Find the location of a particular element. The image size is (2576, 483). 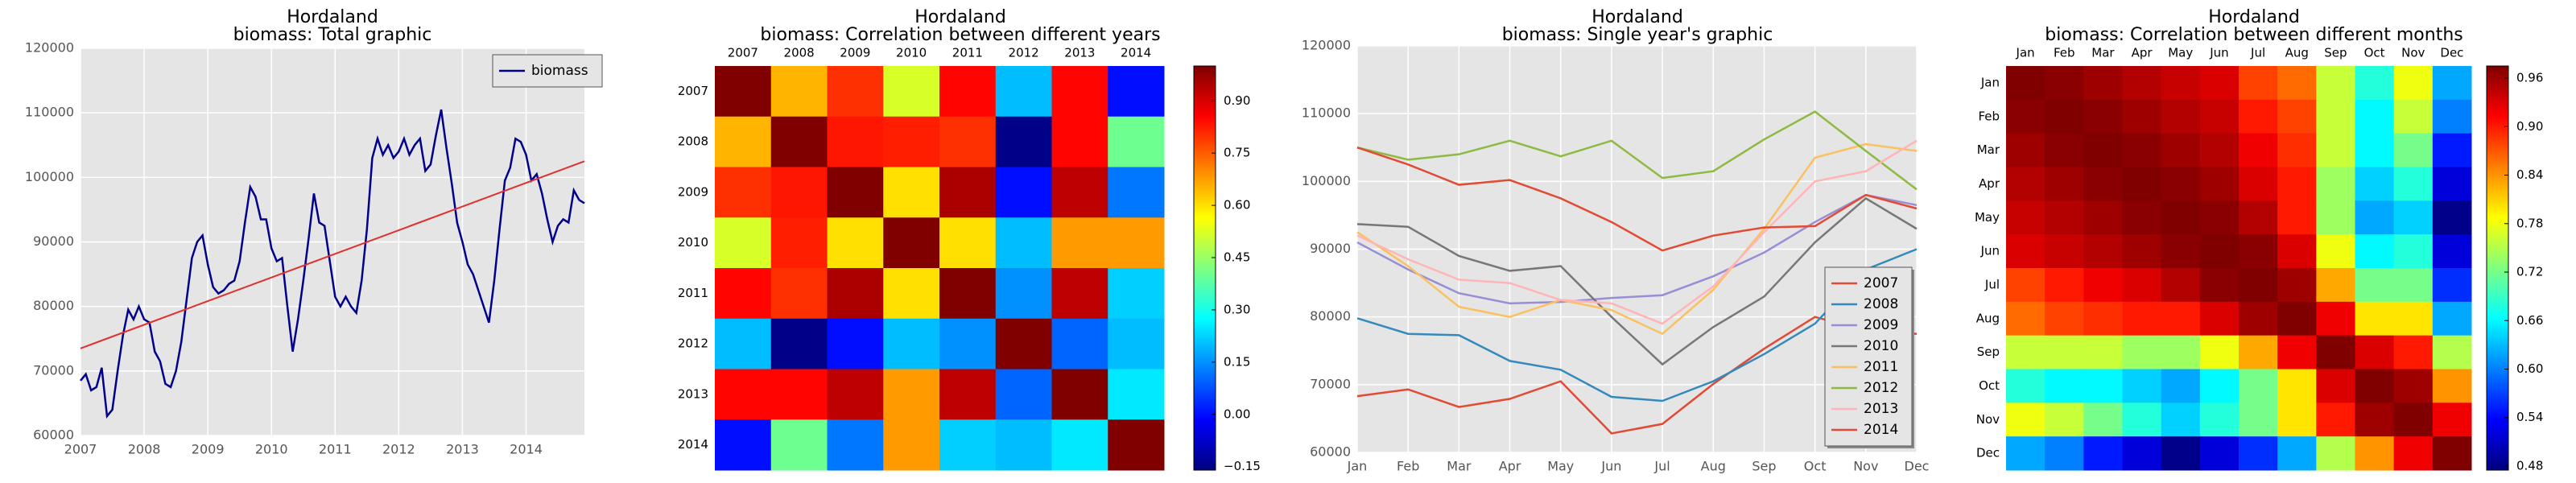

y-tick-label: 90000 is located at coordinates (1330, 248).